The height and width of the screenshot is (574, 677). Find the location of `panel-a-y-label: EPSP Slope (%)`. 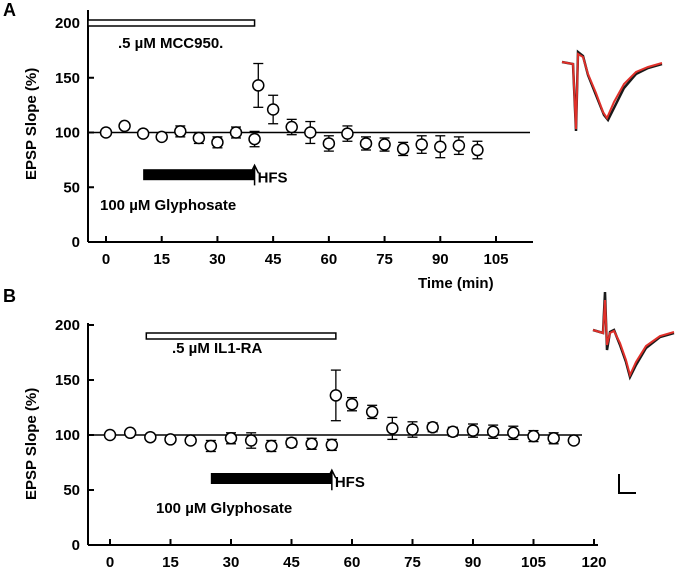

panel-a-y-label: EPSP Slope (%) is located at coordinates (31, 124).